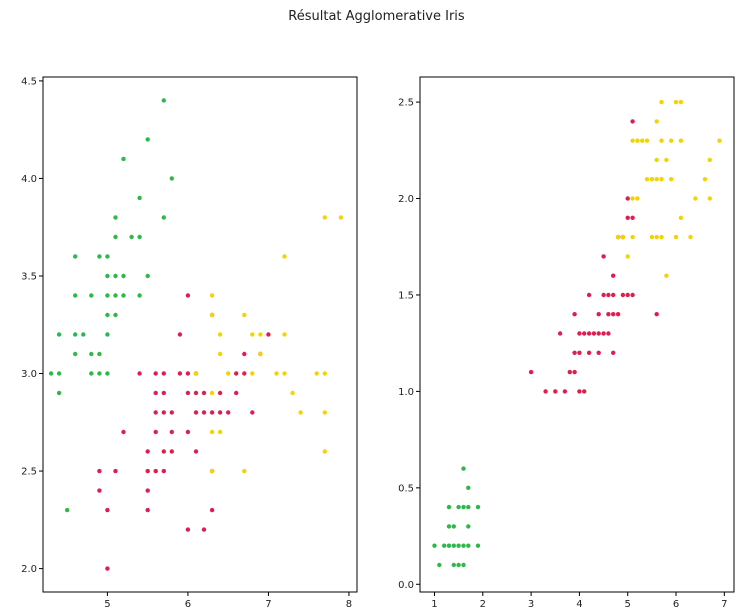  Describe the element at coordinates (628, 604) in the screenshot. I see `x-tick-label: 5` at that location.